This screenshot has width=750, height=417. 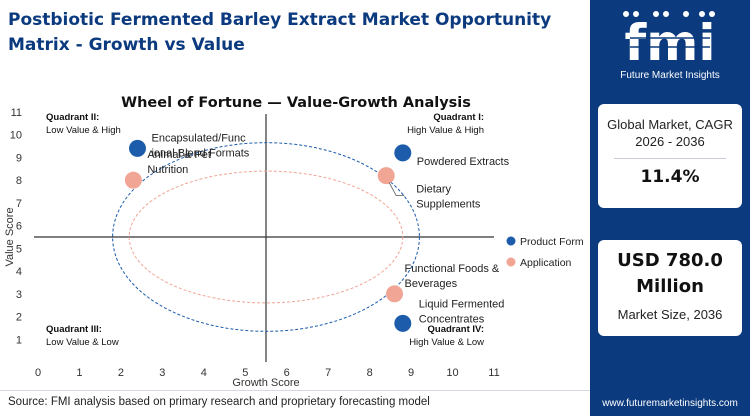 I want to click on logo-subtitle: Future Market Insights, so click(x=669, y=75).